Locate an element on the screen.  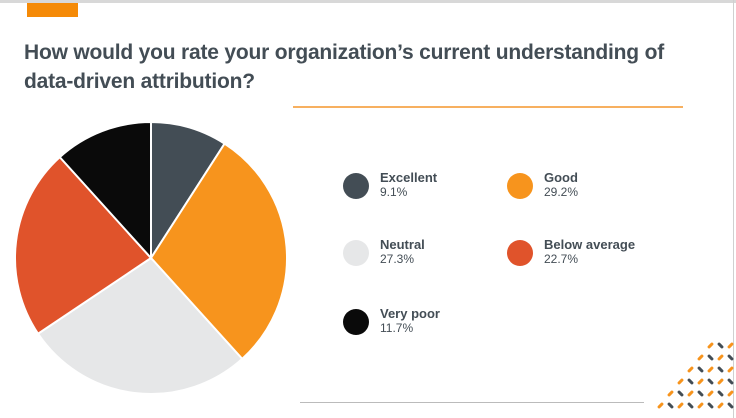
legend-item-excellent: Excellent 9.1% is located at coordinates (390, 185).